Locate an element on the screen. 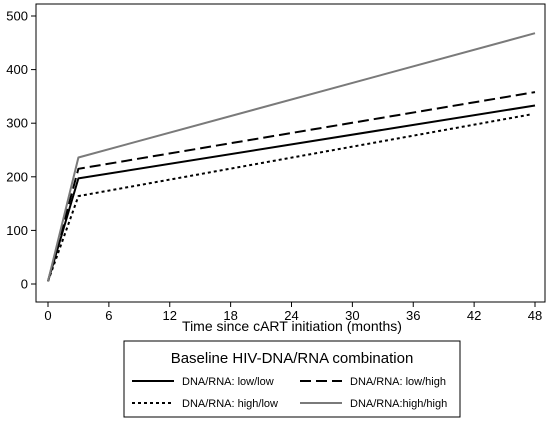 The width and height of the screenshot is (550, 422). legend-label: DNA/RNA: high/low is located at coordinates (230, 404).